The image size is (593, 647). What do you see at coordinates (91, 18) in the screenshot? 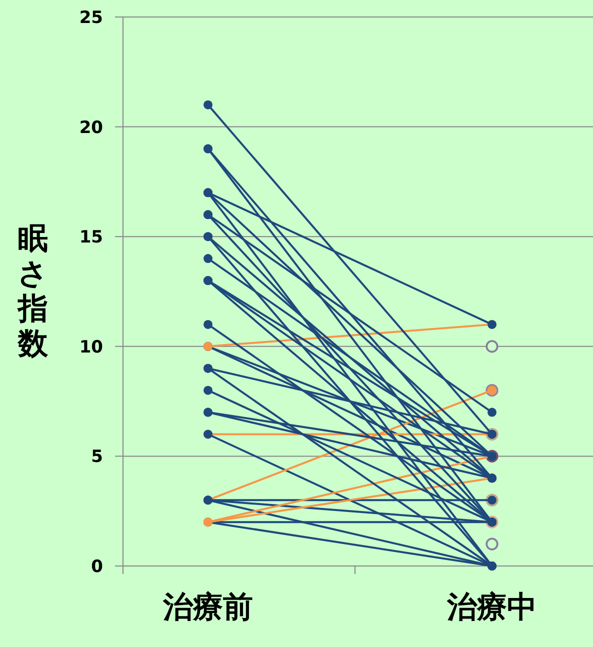
I see `y-tick-label: 25` at bounding box center [91, 18].